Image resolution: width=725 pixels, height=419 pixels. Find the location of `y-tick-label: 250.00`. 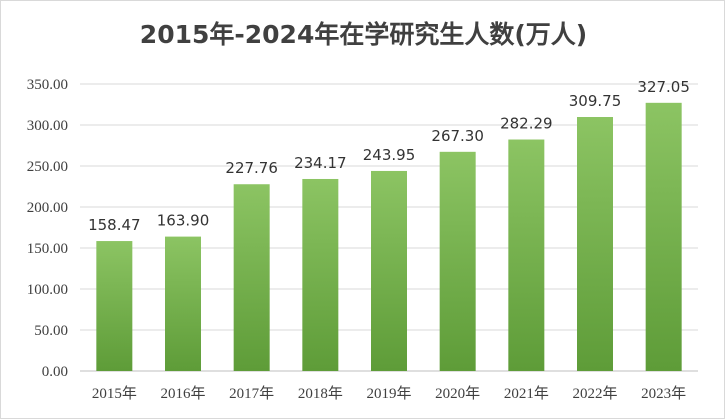

y-tick-label: 250.00 is located at coordinates (47, 167).